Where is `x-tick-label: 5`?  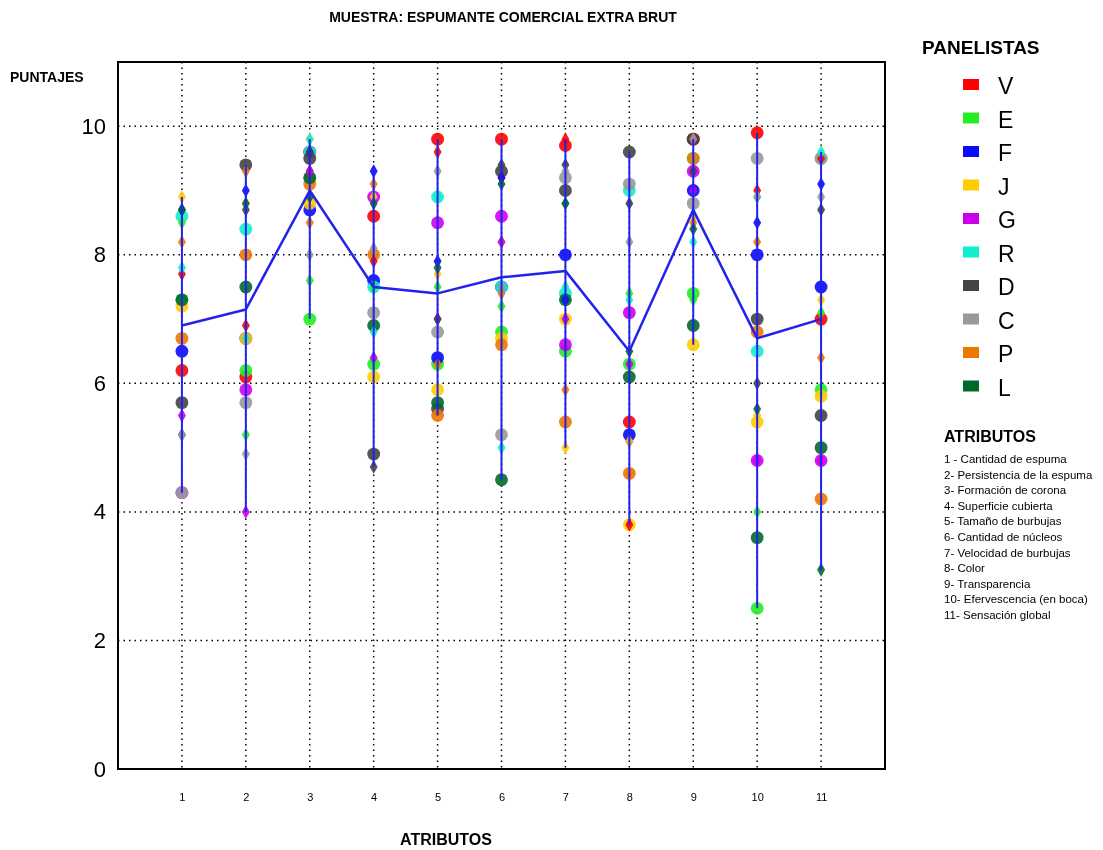
x-tick-label: 5 is located at coordinates (438, 796).